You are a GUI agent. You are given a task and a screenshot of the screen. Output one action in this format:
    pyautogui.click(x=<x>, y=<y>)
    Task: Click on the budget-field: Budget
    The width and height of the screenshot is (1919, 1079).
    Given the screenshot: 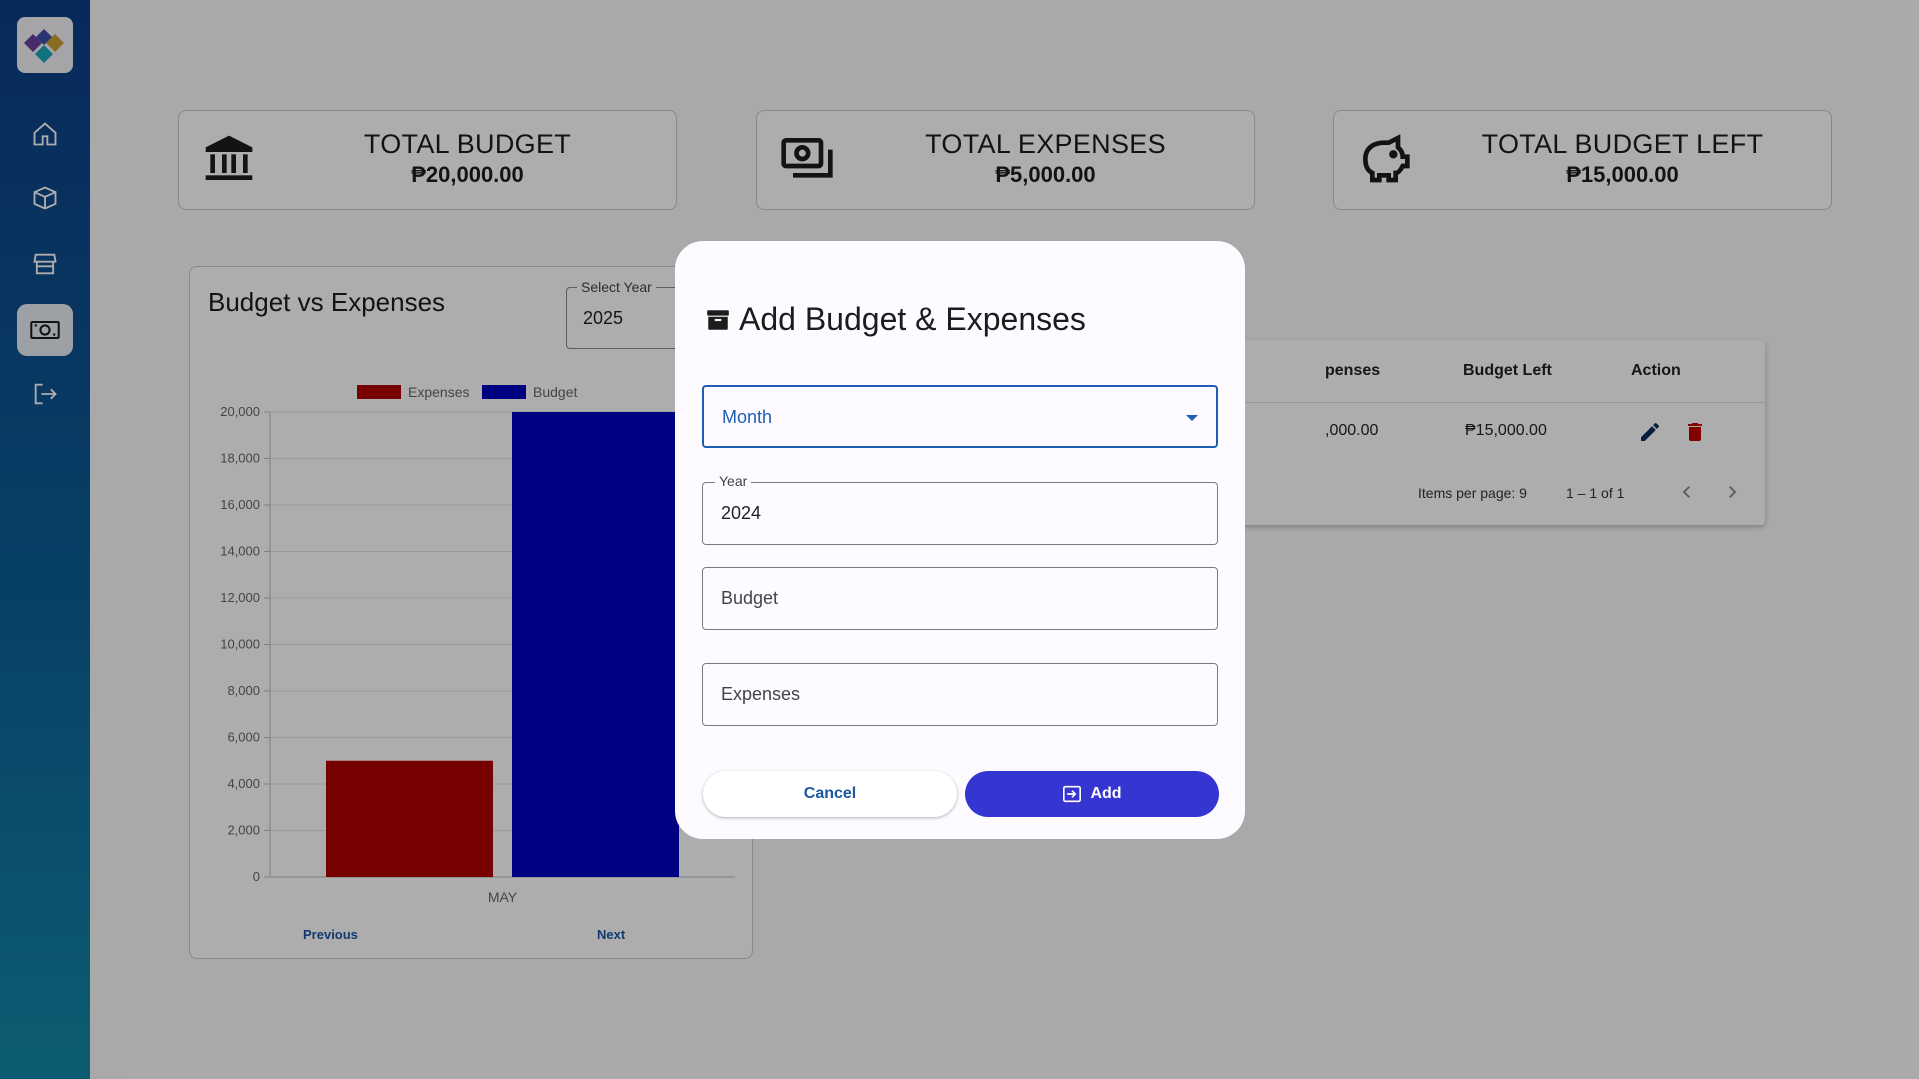 What is the action you would take?
    pyautogui.click(x=960, y=598)
    